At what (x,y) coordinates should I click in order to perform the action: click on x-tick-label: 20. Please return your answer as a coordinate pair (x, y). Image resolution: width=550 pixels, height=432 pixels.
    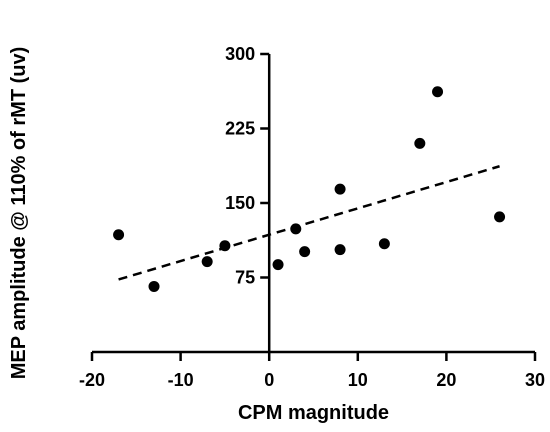
    Looking at the image, I should click on (446, 380).